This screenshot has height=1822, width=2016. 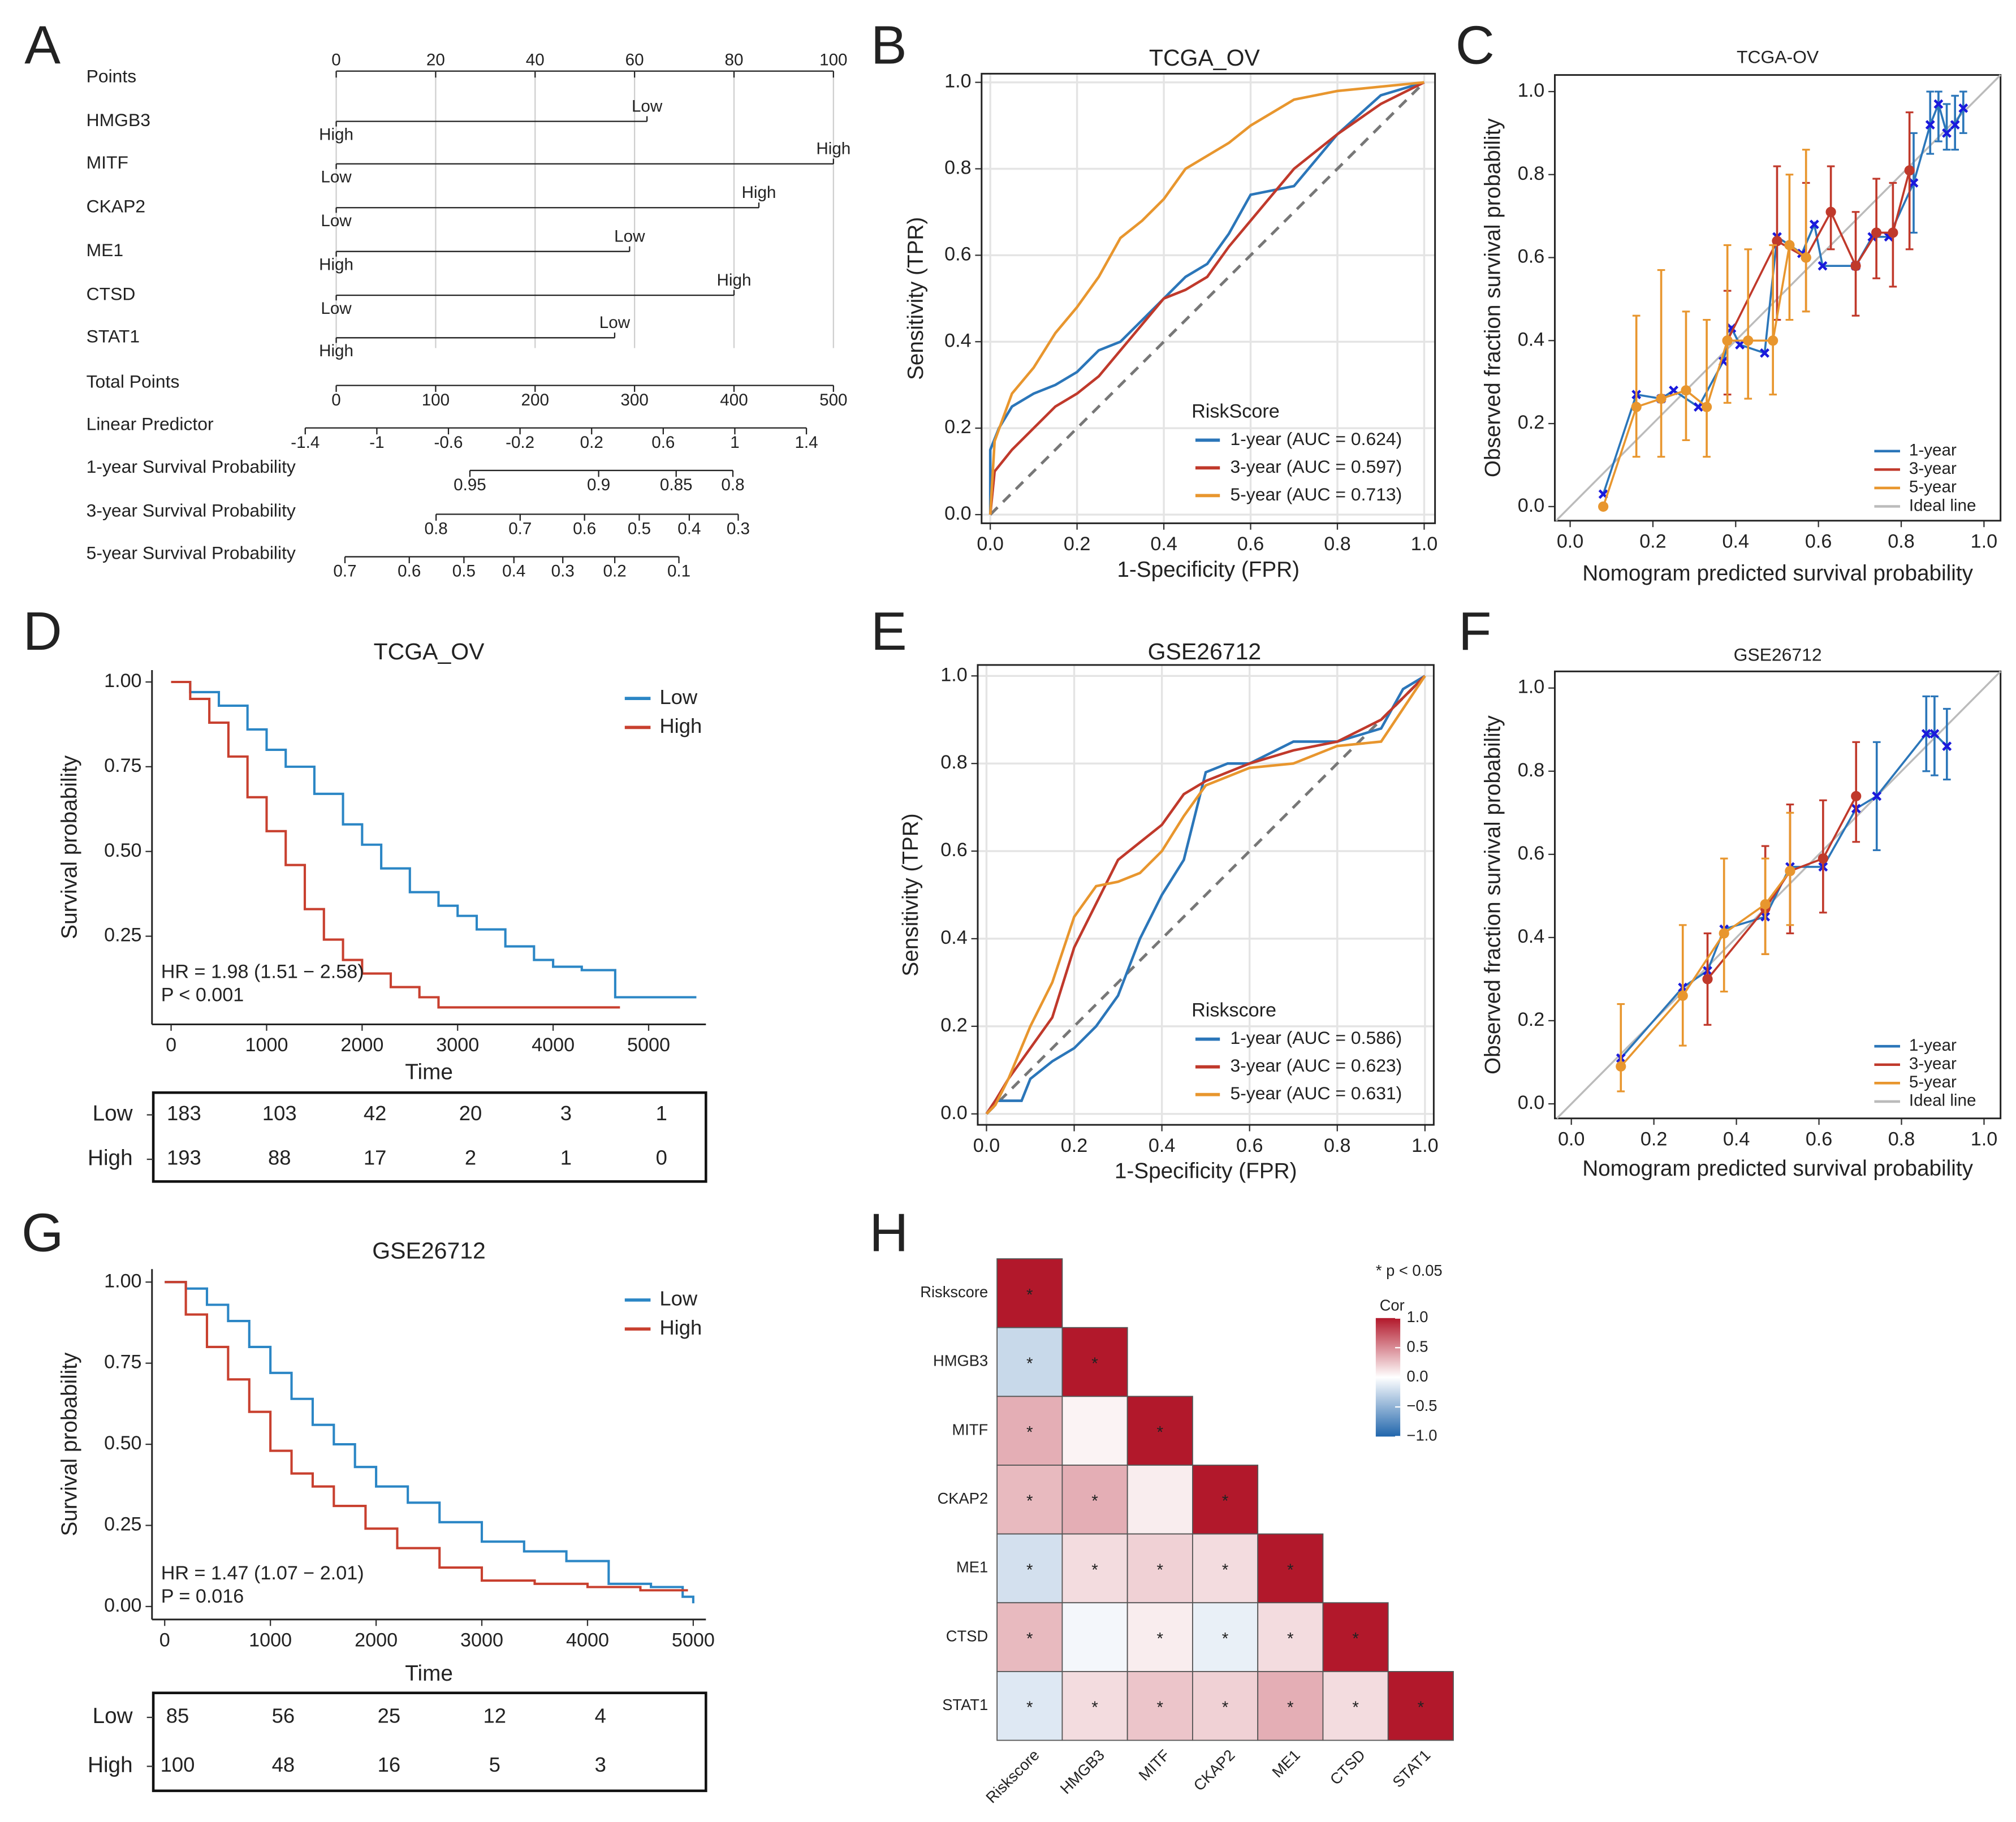 What do you see at coordinates (389, 1716) in the screenshot?
I see `risk-value: 25` at bounding box center [389, 1716].